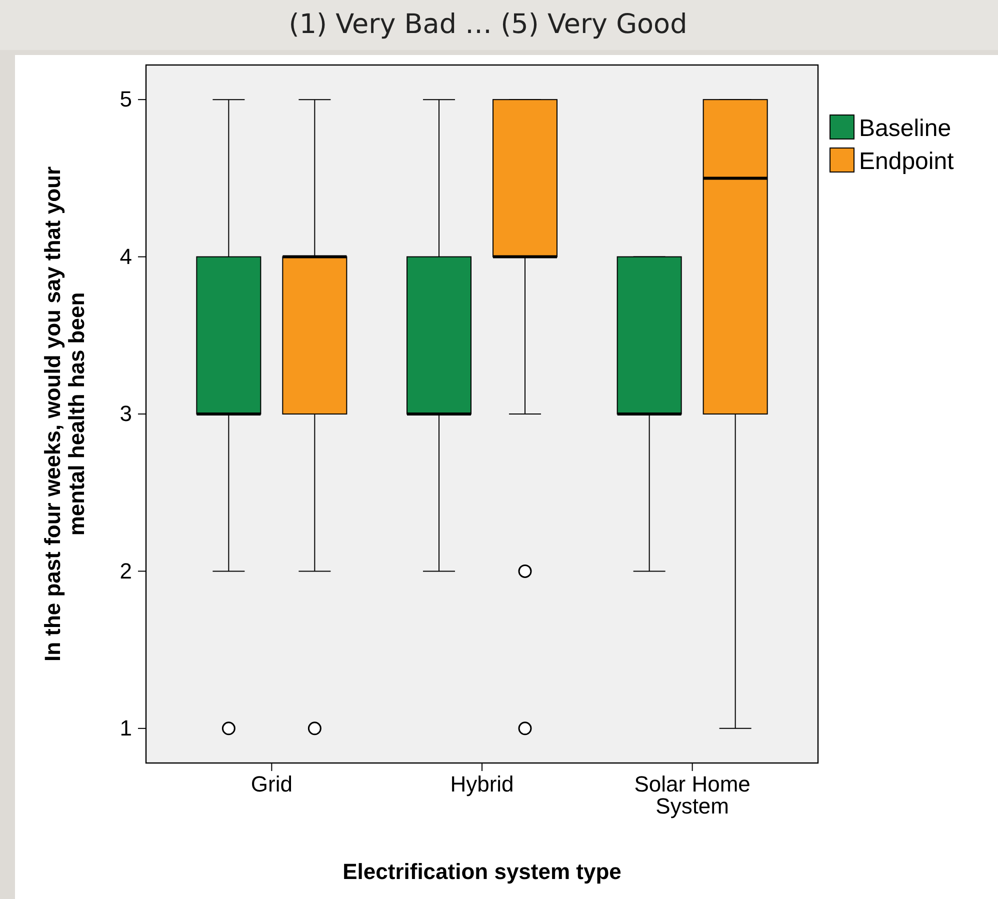  Describe the element at coordinates (905, 128) in the screenshot. I see `legend-label: Baseline` at that location.